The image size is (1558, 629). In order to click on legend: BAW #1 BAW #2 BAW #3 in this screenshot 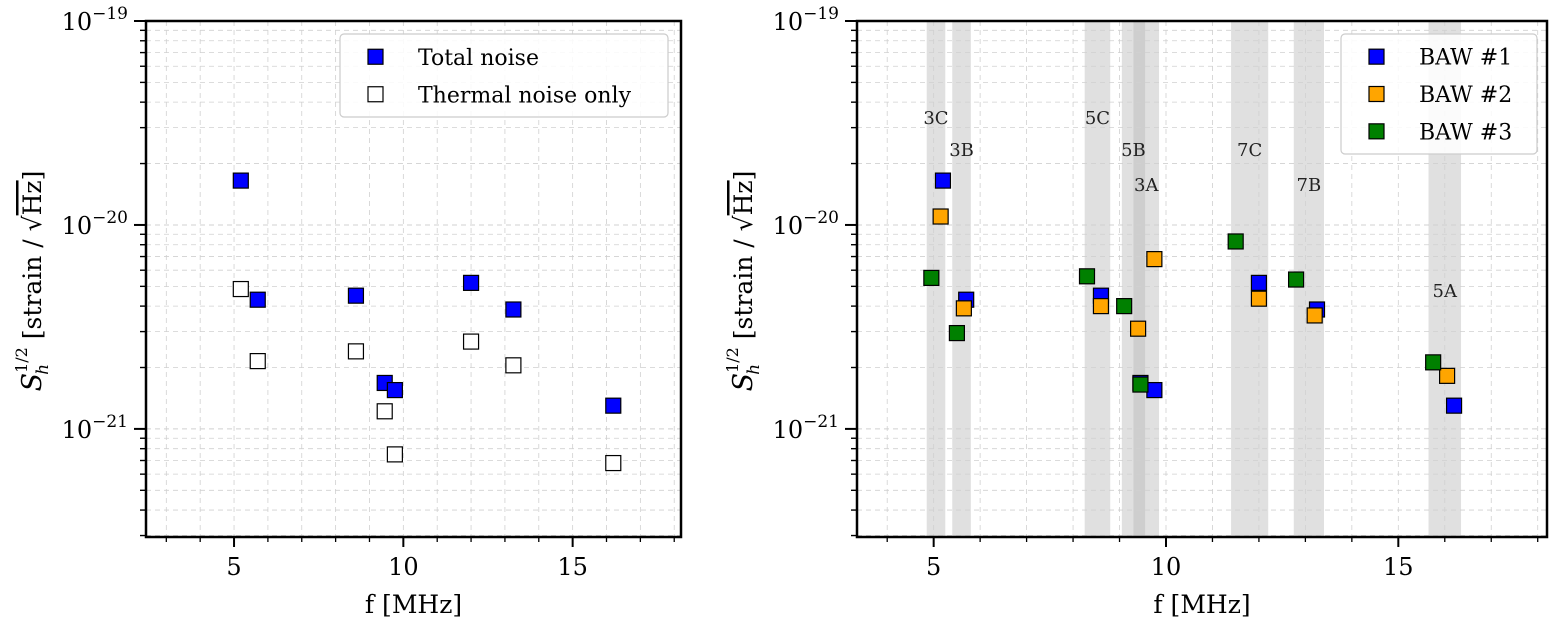, I will do `click(1439, 94)`.